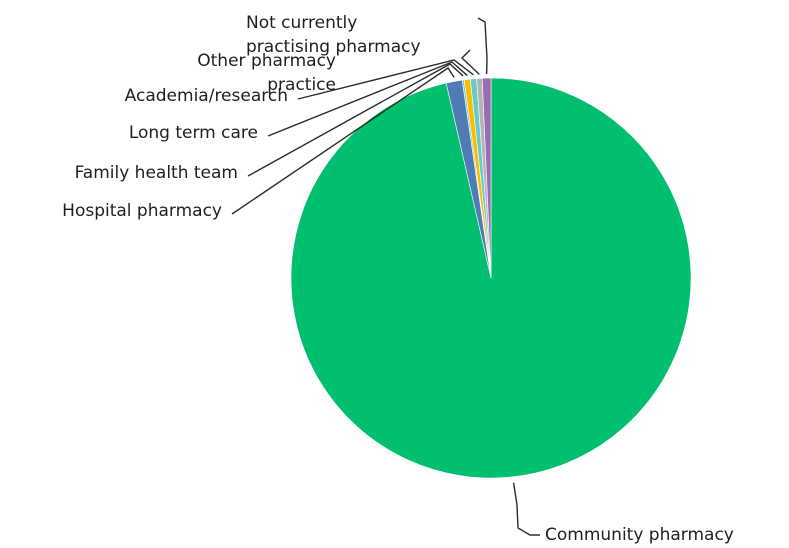 This screenshot has height=548, width=789. Describe the element at coordinates (482, 46) in the screenshot. I see `leader-line-not-currently-practising-pharmacy` at that location.